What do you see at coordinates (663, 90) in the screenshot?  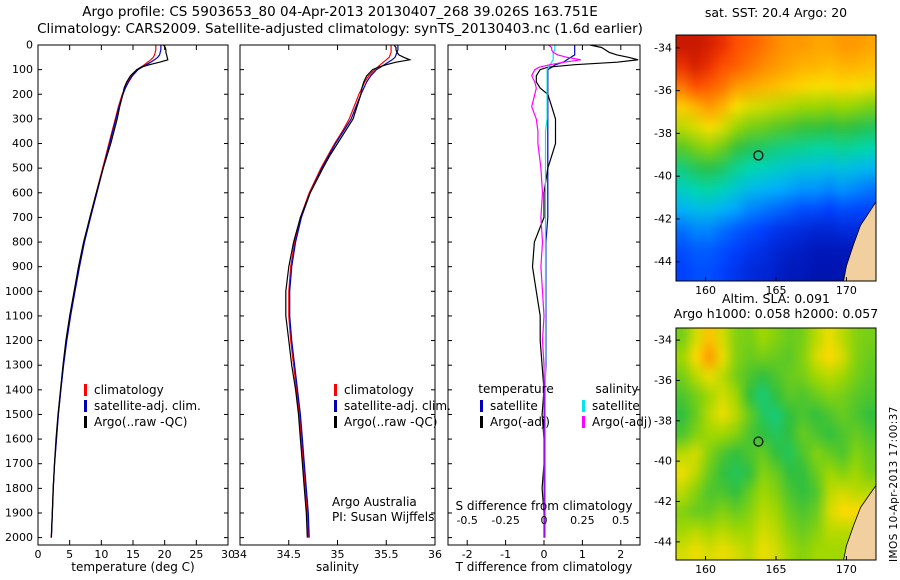 I see `lat-tick-label: -36` at bounding box center [663, 90].